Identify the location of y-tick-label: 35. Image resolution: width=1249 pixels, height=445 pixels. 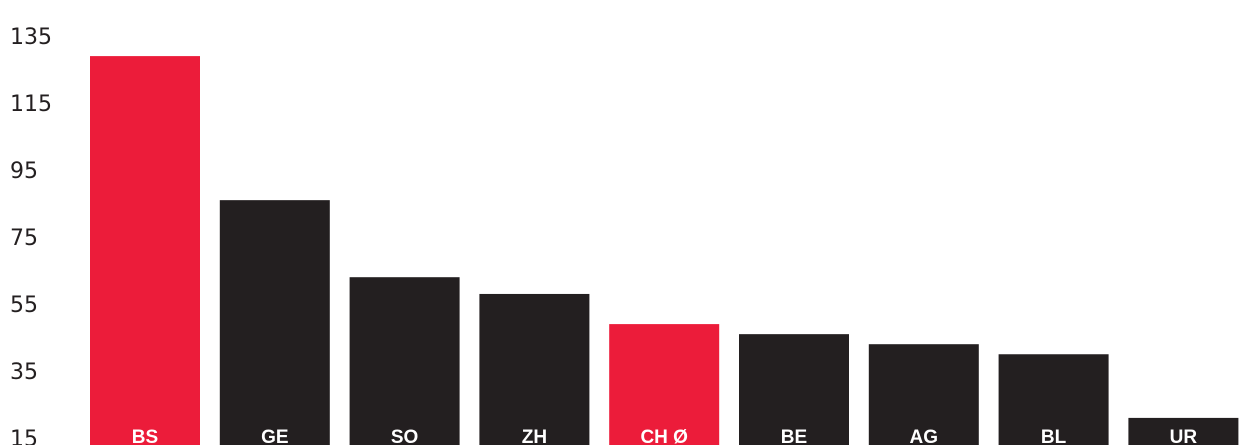
(24, 372).